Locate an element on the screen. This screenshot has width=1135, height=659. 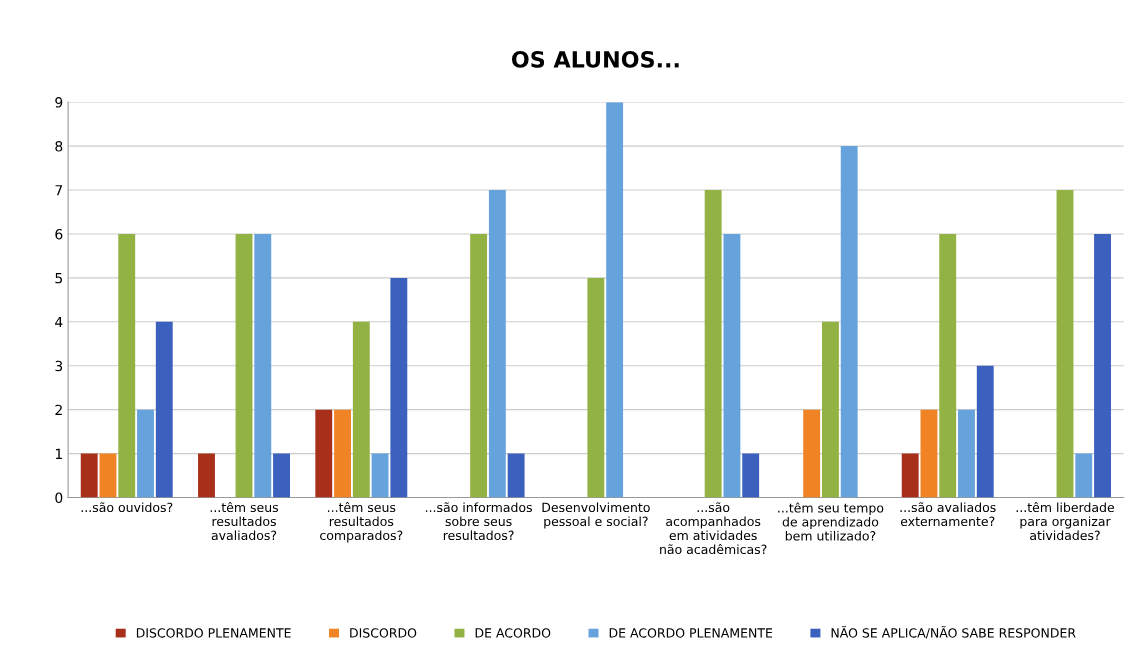
legend-label: DE ACORDO is located at coordinates (513, 633).